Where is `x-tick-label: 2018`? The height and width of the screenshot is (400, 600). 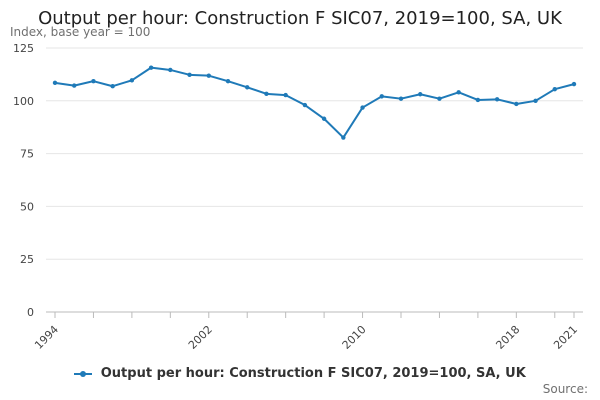
x-tick-label: 2018 is located at coordinates (507, 337).